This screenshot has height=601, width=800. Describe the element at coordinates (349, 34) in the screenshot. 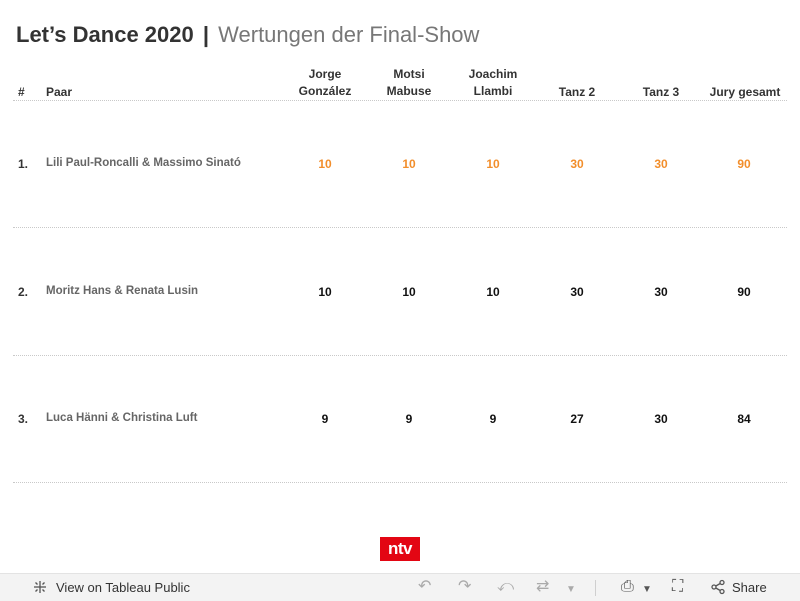

I see `title-subtitle: Wertungen der Final-Show` at that location.